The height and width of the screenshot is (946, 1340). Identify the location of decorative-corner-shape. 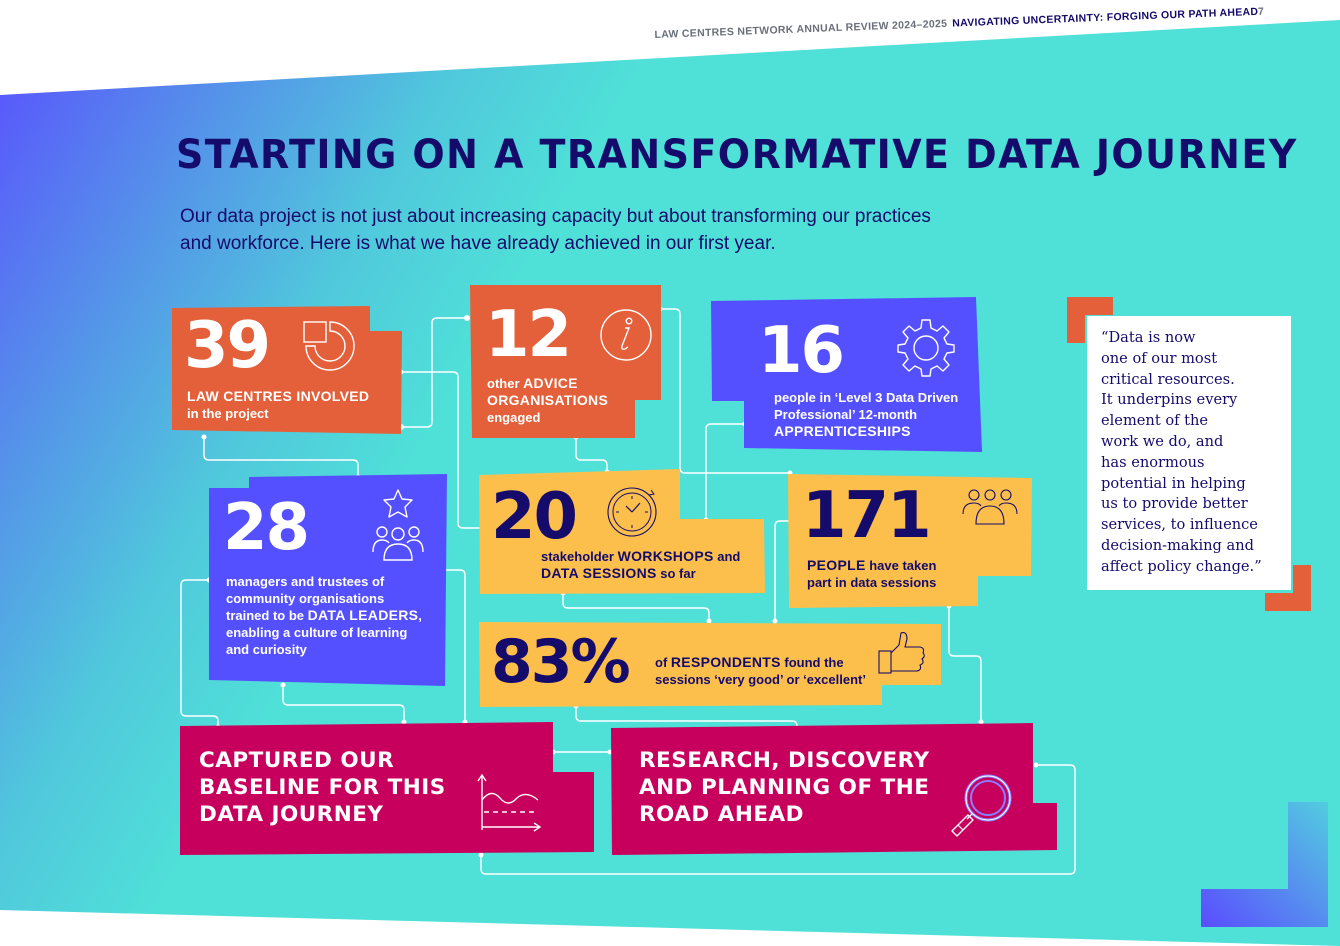
(1264, 864).